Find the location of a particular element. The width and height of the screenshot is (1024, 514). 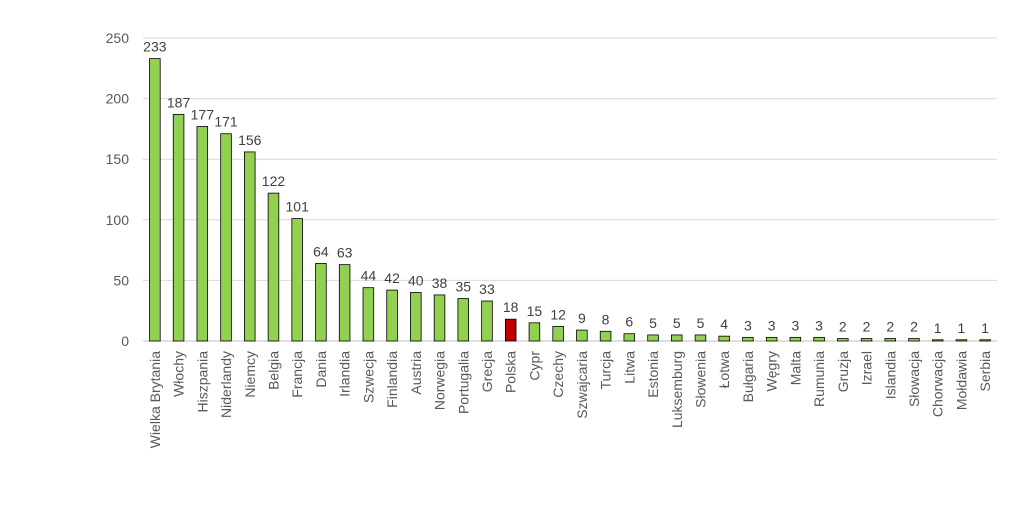

data-label: 8 is located at coordinates (606, 319).